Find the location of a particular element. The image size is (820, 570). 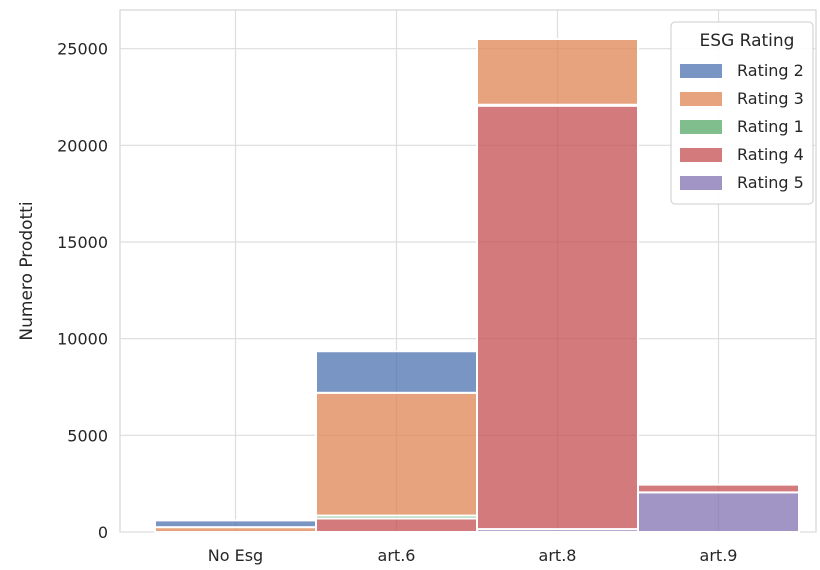

x-tick-label: art.6 is located at coordinates (397, 555).